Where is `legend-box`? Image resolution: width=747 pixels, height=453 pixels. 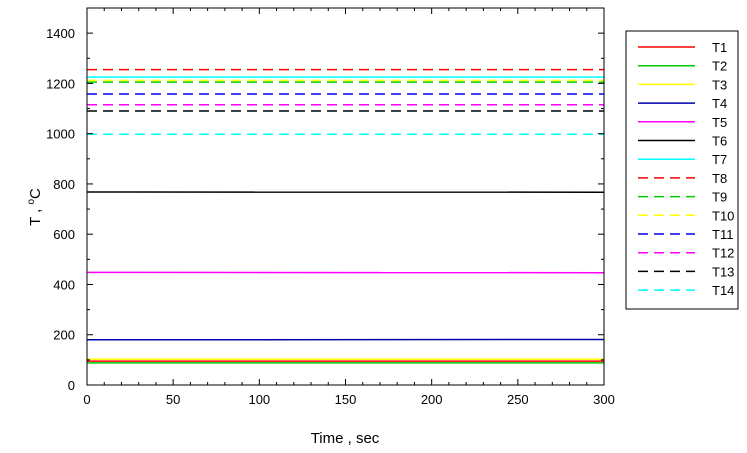
legend-box is located at coordinates (682, 170).